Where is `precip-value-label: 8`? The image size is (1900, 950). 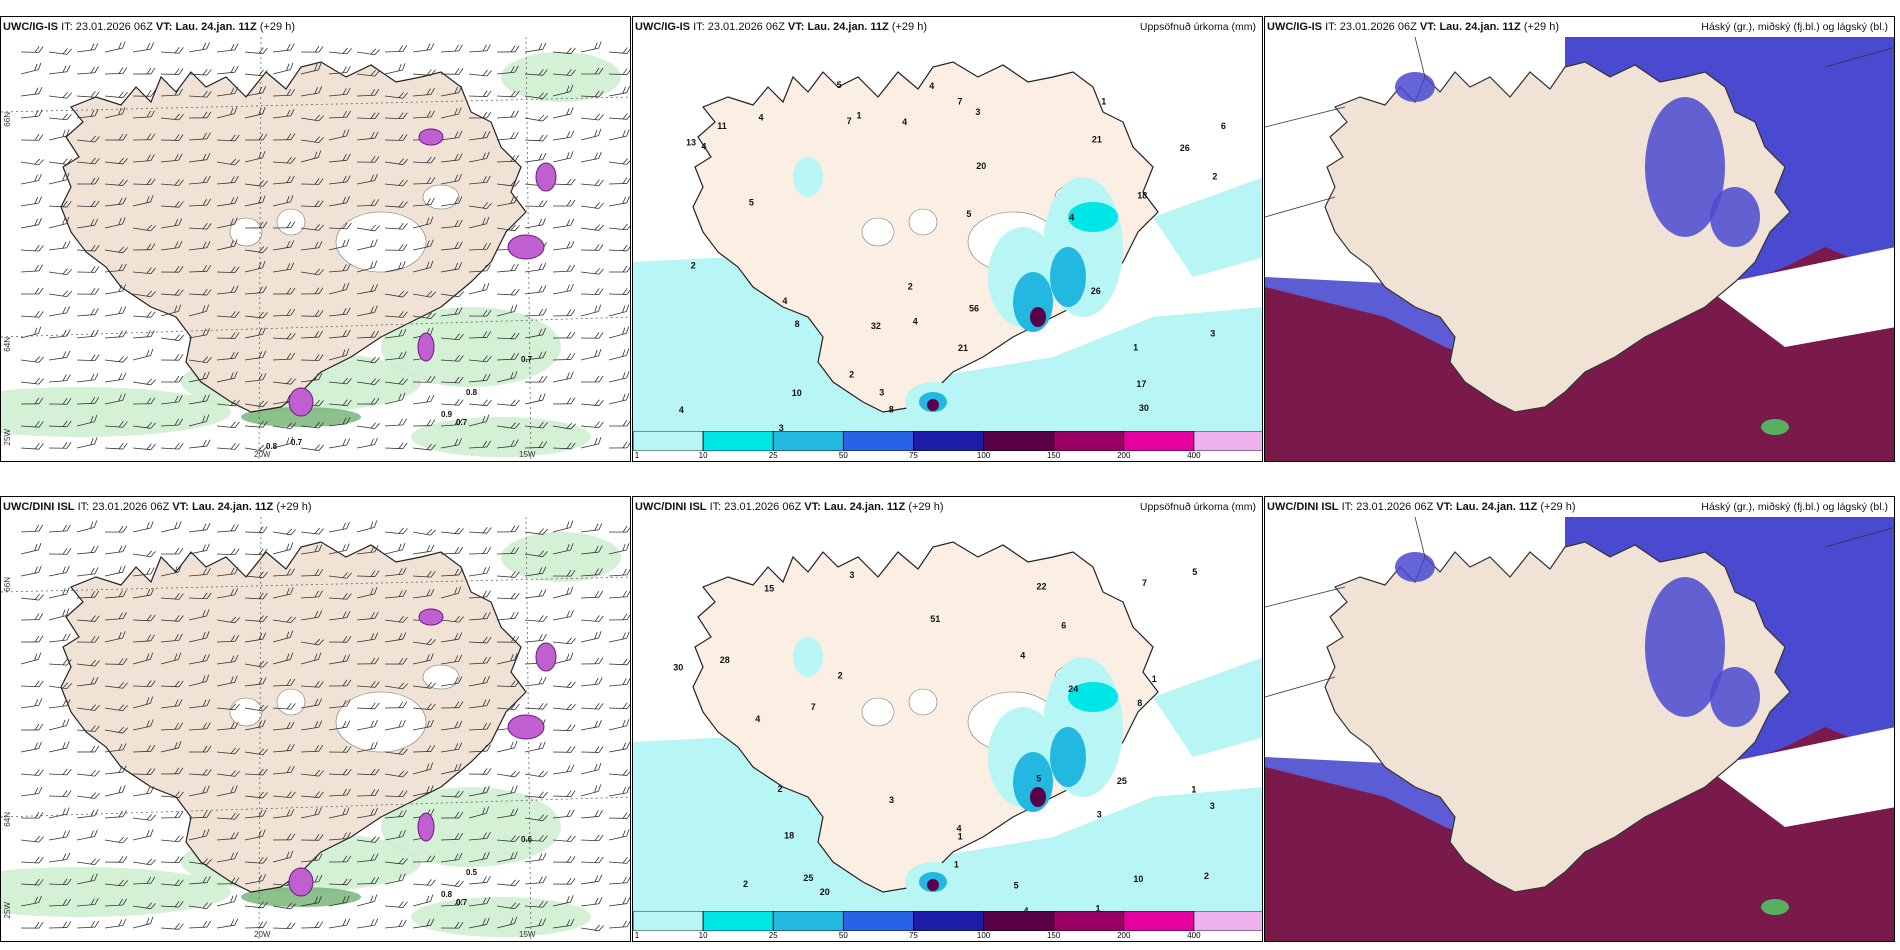 precip-value-label: 8 is located at coordinates (1139, 703).